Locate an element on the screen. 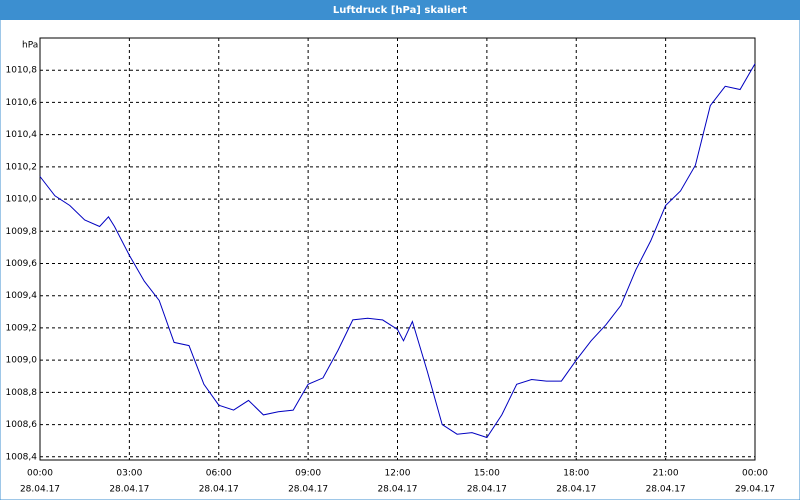 This screenshot has width=800, height=504. y-tick-label: 1009,8 is located at coordinates (22, 232).